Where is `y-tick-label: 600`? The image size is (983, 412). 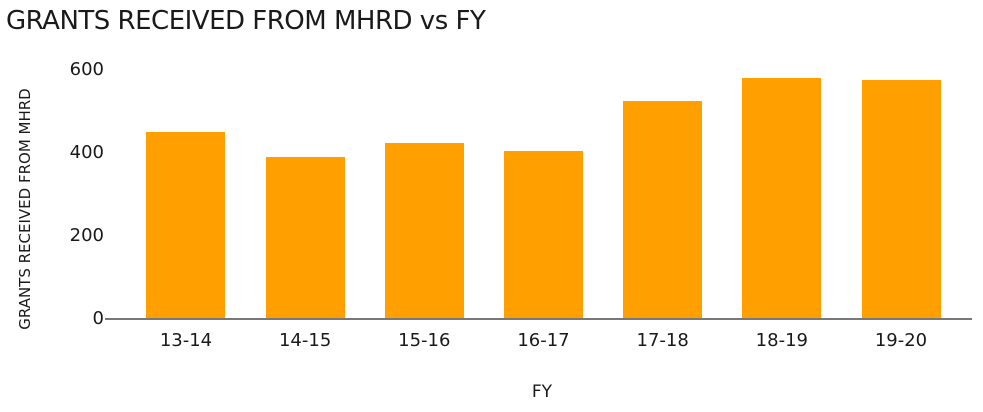 y-tick-label: 600 is located at coordinates (86, 69).